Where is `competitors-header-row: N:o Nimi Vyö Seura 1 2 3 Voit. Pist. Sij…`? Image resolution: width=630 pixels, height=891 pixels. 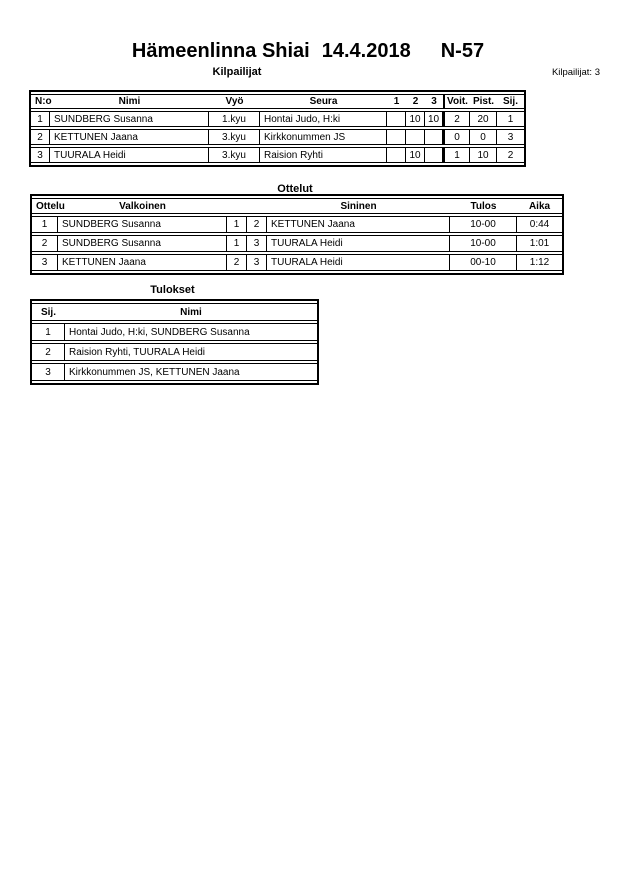 competitors-header-row: N:o Nimi Vyö Seura 1 2 3 Voit. Pist. Sij… is located at coordinates (277, 101).